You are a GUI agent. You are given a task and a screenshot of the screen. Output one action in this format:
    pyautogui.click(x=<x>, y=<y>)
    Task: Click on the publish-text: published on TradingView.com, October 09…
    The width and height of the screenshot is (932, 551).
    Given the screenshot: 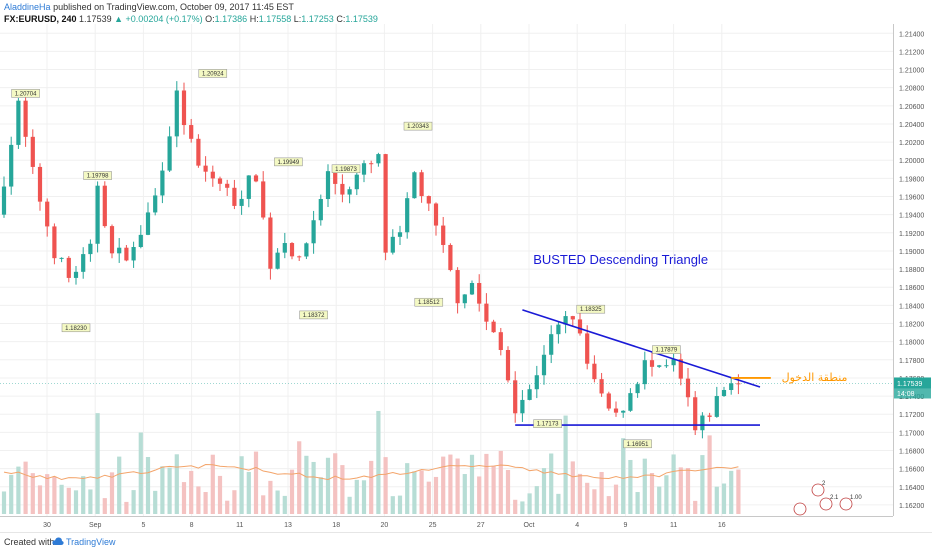 What is the action you would take?
    pyautogui.click(x=173, y=7)
    